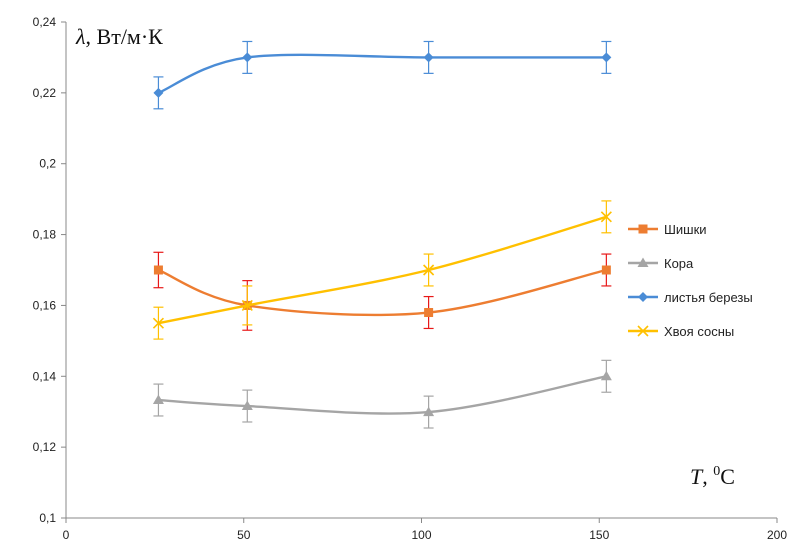  I want to click on y-tick-label: 0,22, so click(45, 93).